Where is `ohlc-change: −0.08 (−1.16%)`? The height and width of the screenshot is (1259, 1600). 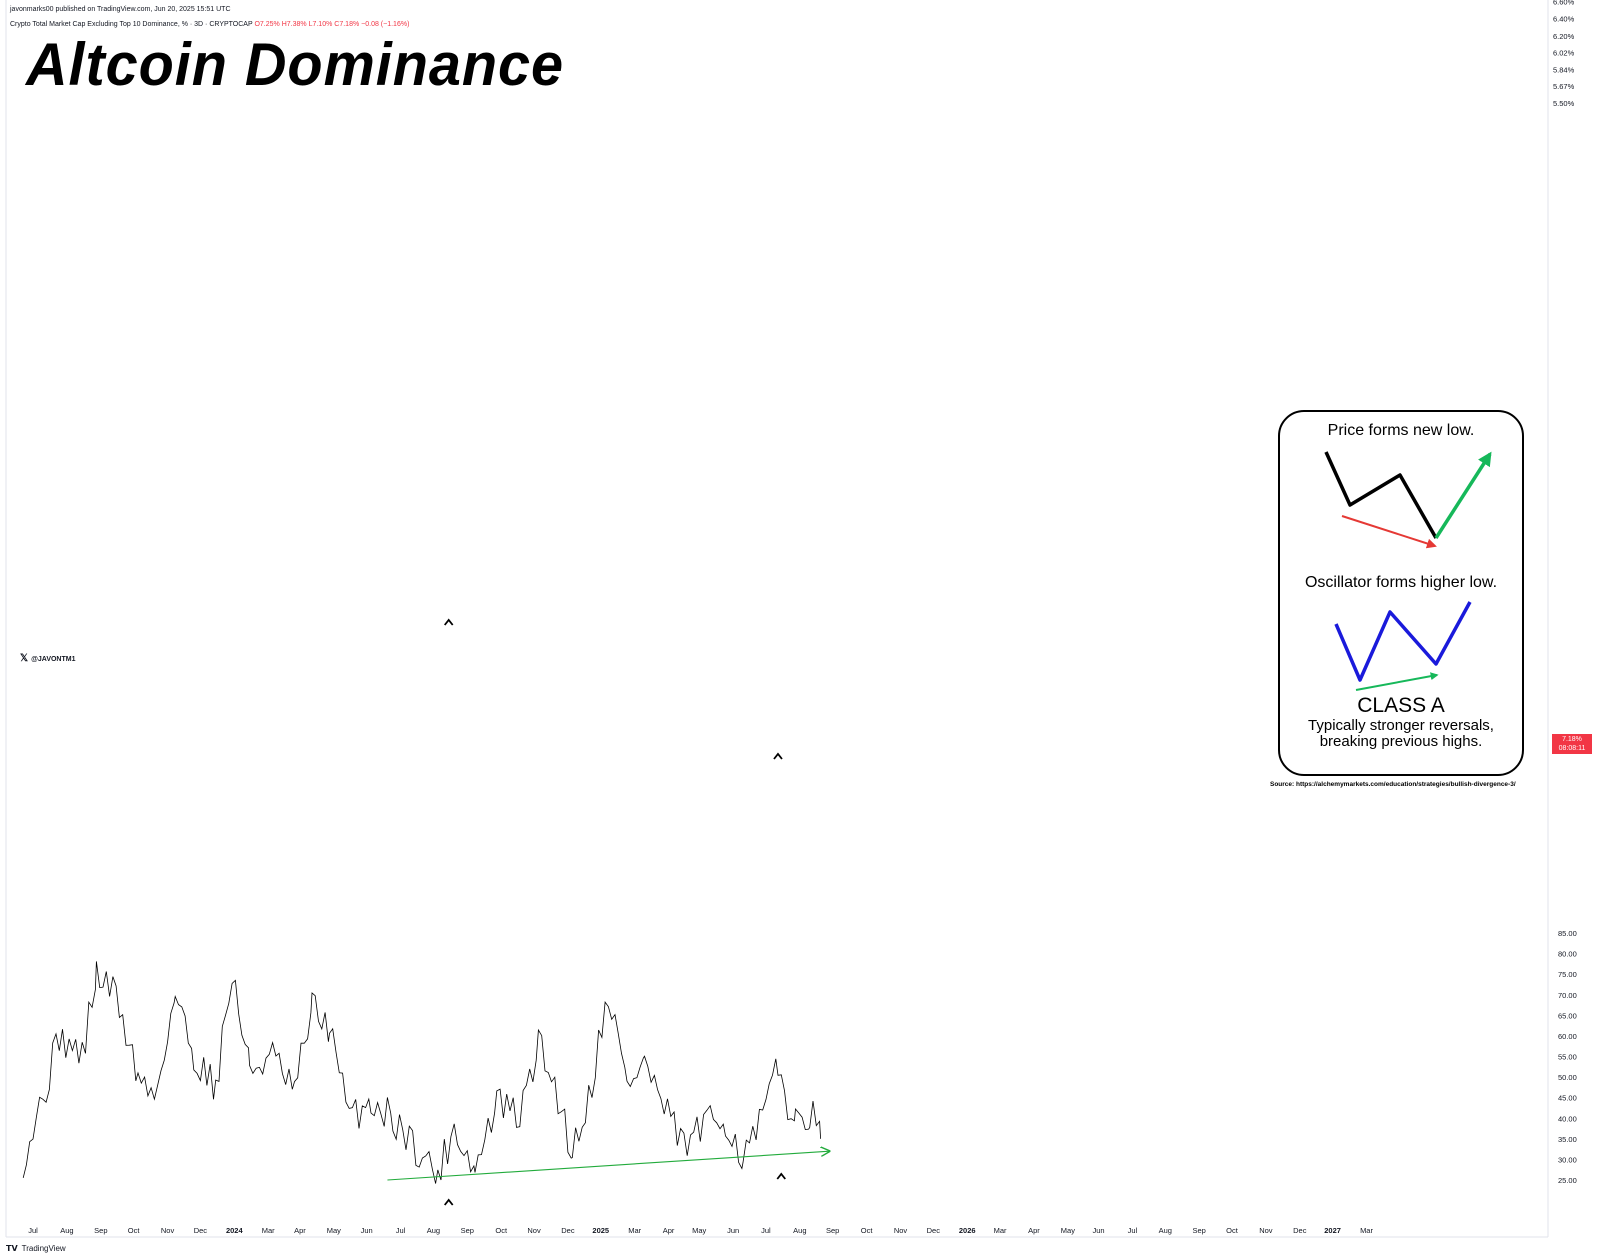
ohlc-change: −0.08 (−1.16%) is located at coordinates (385, 24).